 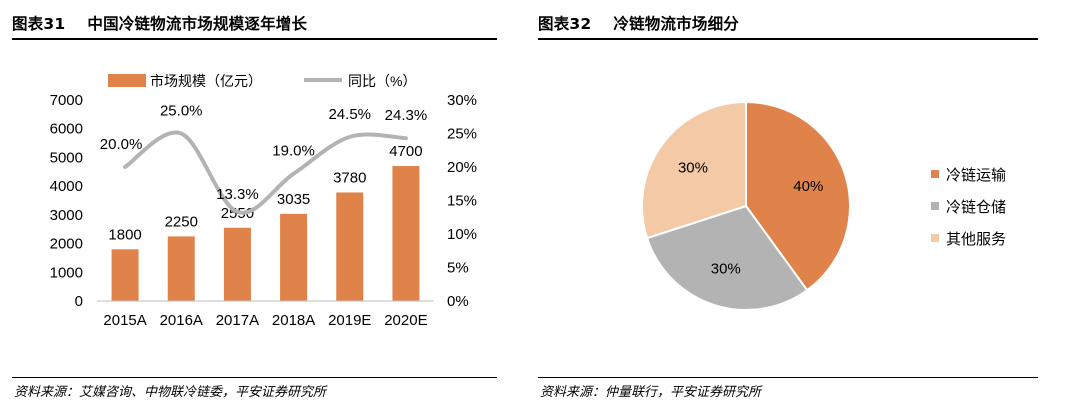 I want to click on bar-value-label: 3780, so click(x=349, y=177).